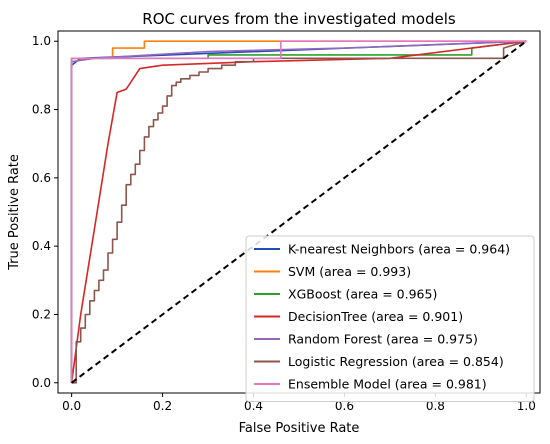 This screenshot has width=550, height=444. What do you see at coordinates (41, 178) in the screenshot?
I see `y-tick-label: 0.6` at bounding box center [41, 178].